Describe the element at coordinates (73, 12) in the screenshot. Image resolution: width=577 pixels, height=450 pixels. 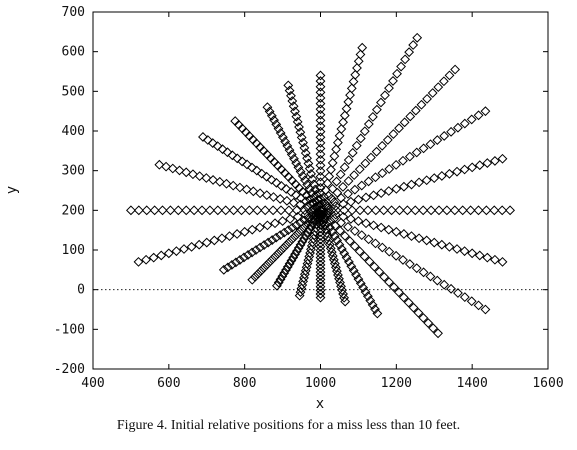
I see `y-tick-label: 700` at that location.